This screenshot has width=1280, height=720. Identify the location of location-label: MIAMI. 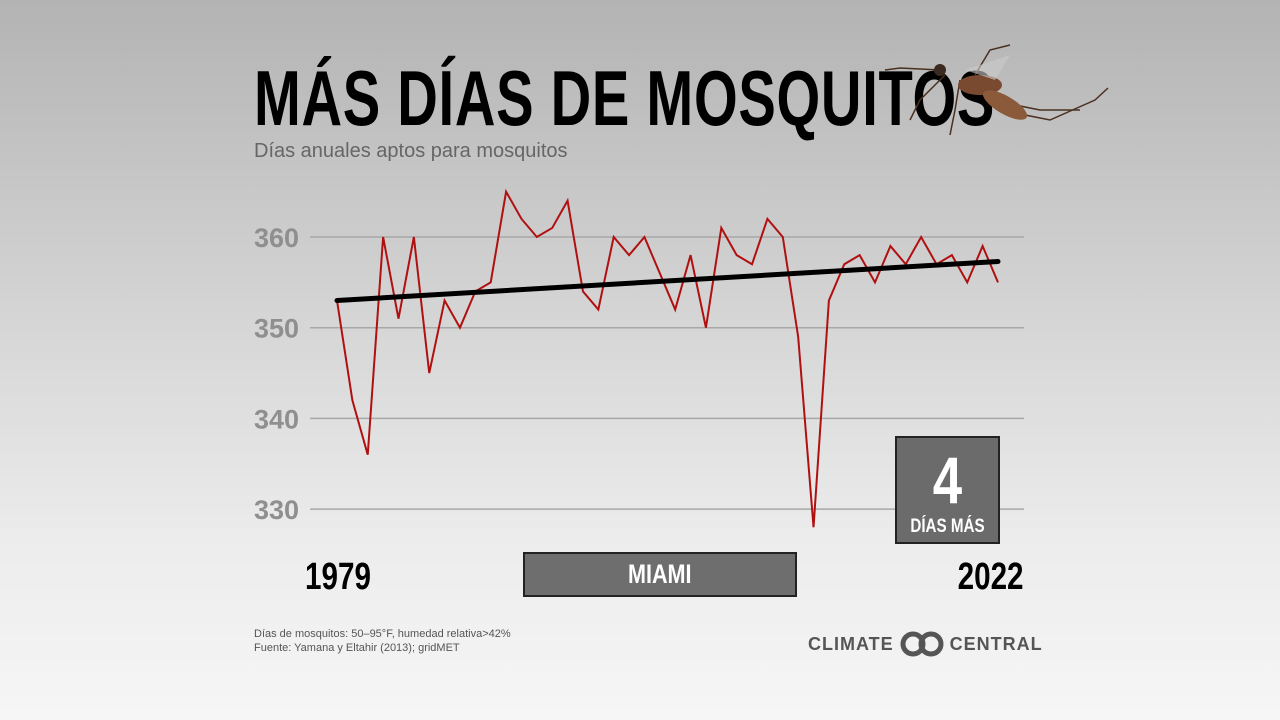
(660, 574).